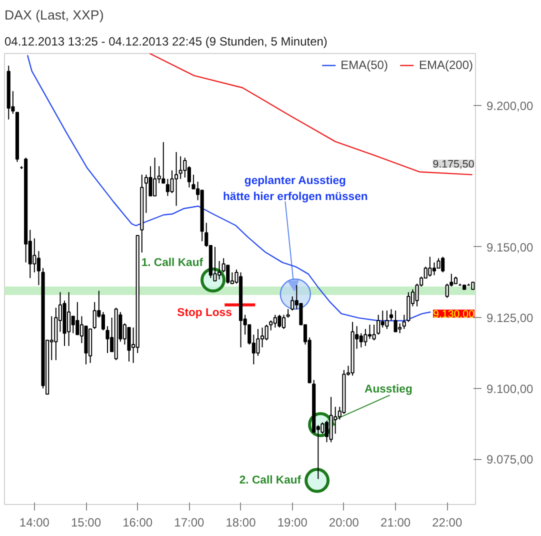 This screenshot has height=536, width=541. I want to click on annotation: 2. Call Kauf, so click(270, 480).